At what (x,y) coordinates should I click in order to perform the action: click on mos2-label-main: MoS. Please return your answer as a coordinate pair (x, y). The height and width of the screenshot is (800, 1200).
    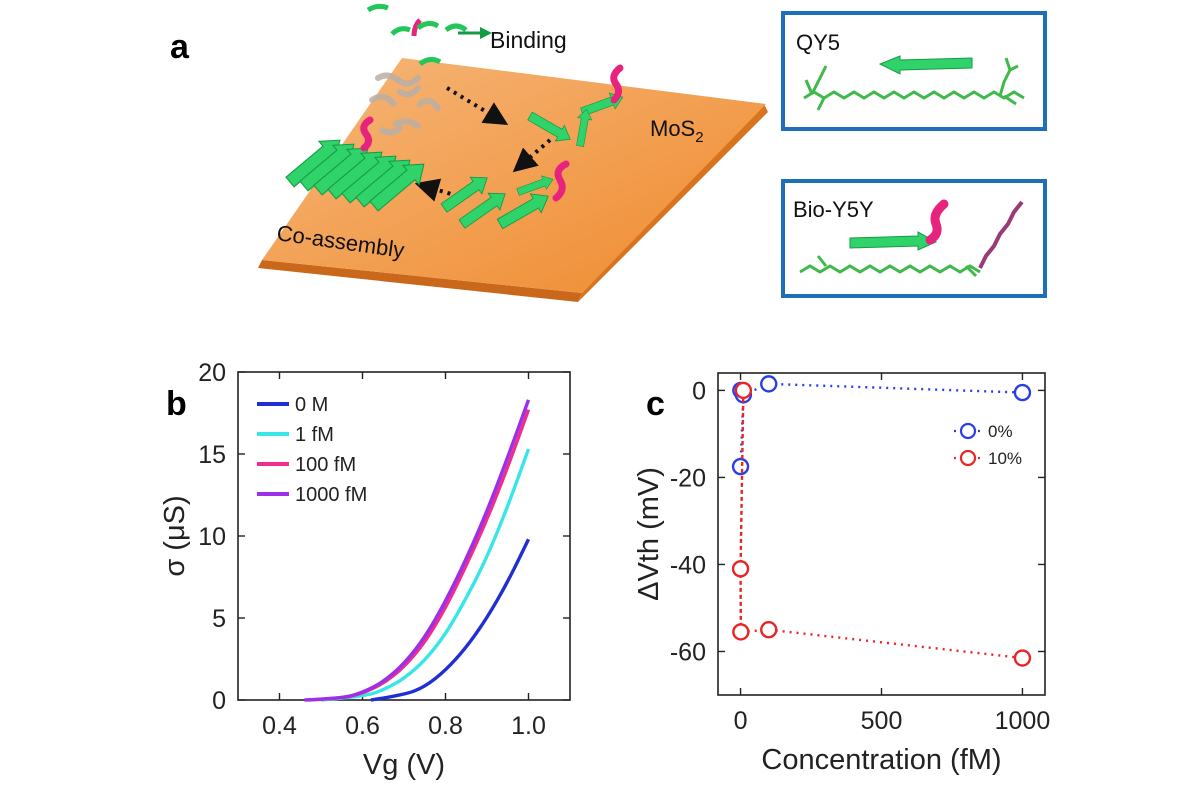
    Looking at the image, I should click on (672, 128).